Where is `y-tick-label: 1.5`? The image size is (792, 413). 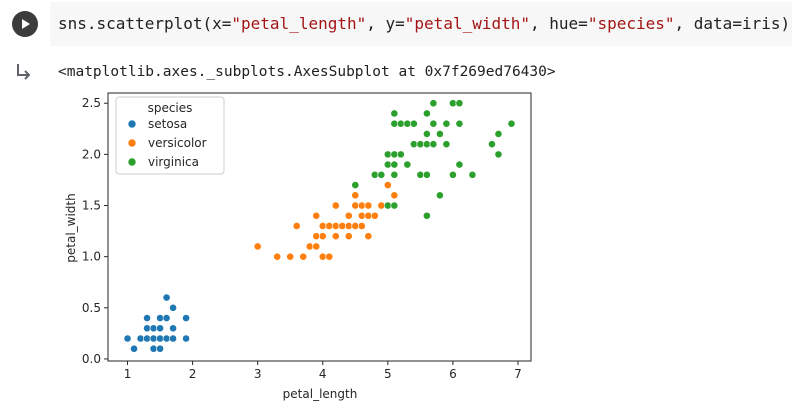
y-tick-label: 1.5 is located at coordinates (91, 206).